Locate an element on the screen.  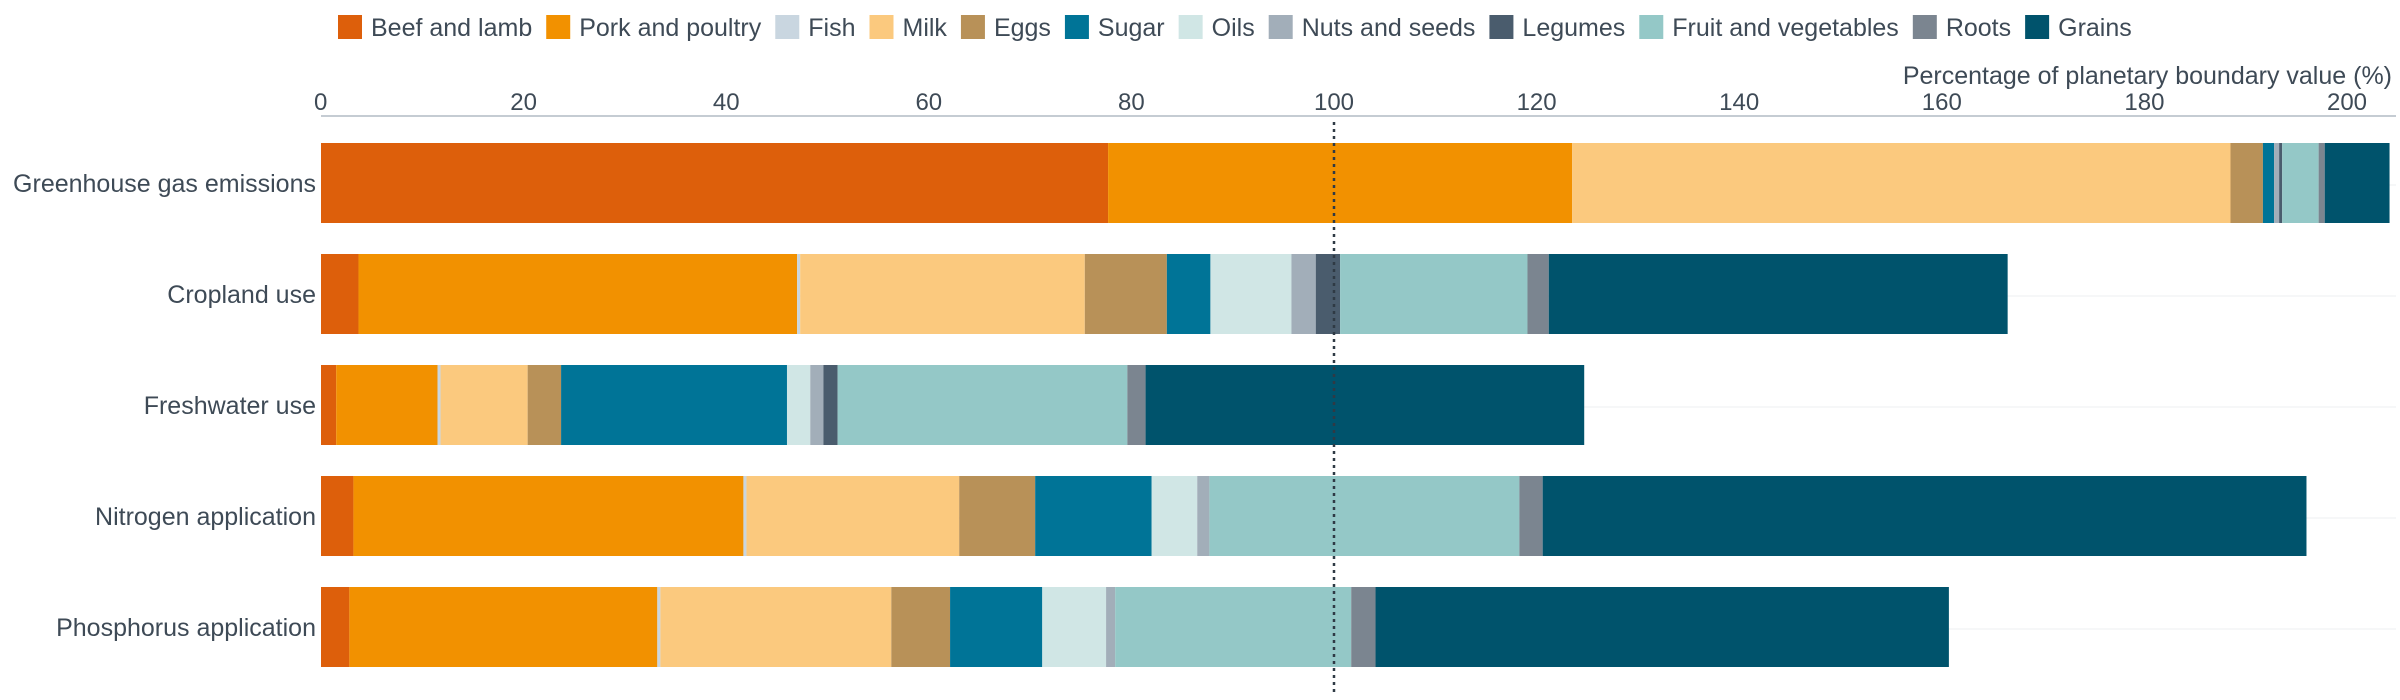
legend-label: Sugar is located at coordinates (1131, 28).